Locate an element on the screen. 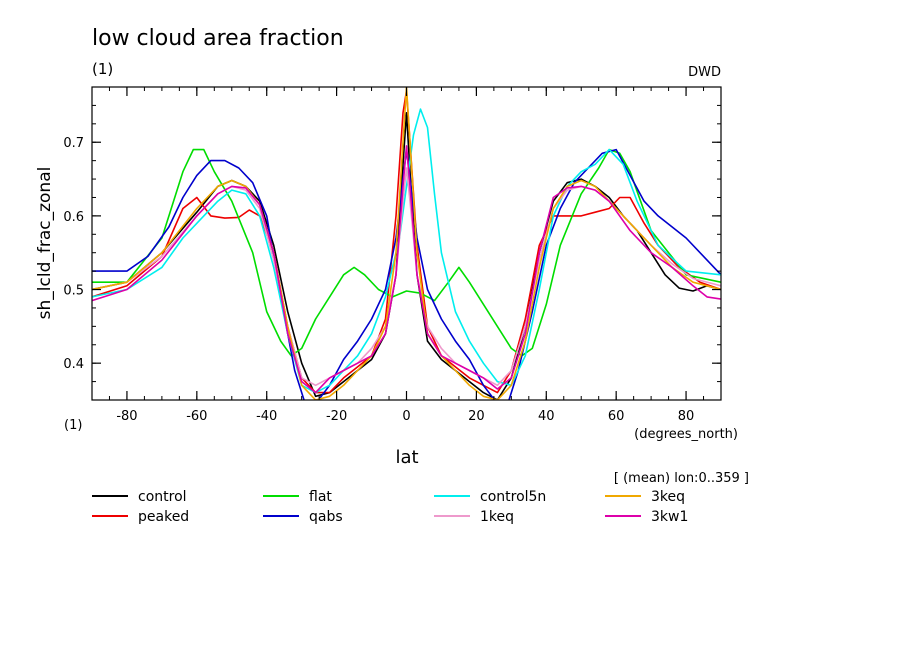  x-tick-label: -40 is located at coordinates (266, 416).